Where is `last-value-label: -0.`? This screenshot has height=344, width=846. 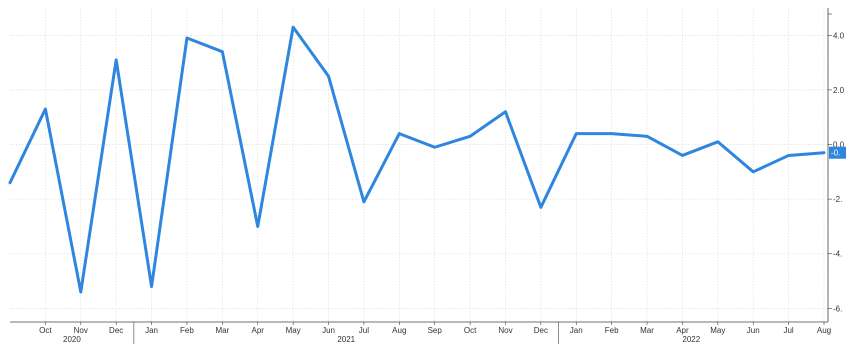 last-value-label: -0. is located at coordinates (835, 153).